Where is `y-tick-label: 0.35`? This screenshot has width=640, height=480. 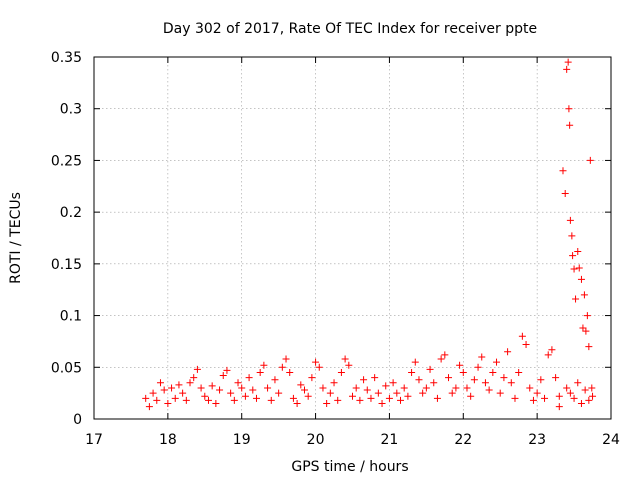
y-tick-label: 0.35 is located at coordinates (66, 58).